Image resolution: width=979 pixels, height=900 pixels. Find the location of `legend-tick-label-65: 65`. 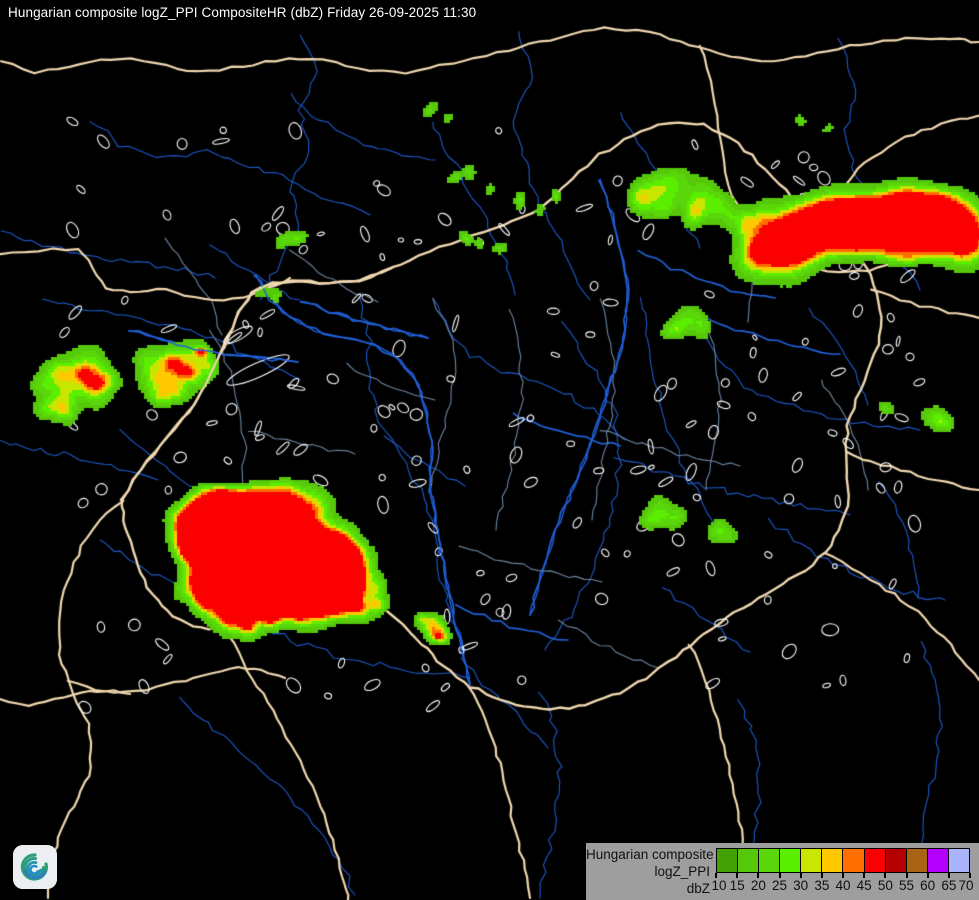

legend-tick-label-65: 65 is located at coordinates (949, 885).